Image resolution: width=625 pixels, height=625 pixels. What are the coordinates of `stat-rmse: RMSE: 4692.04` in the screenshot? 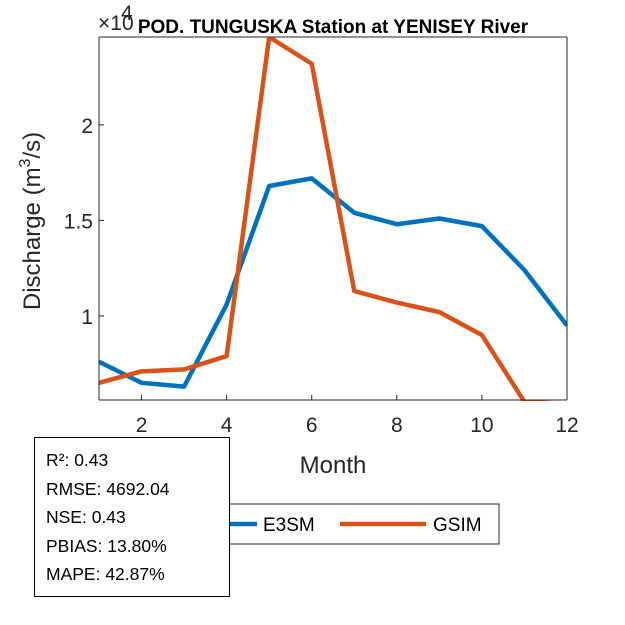 It's located at (108, 488).